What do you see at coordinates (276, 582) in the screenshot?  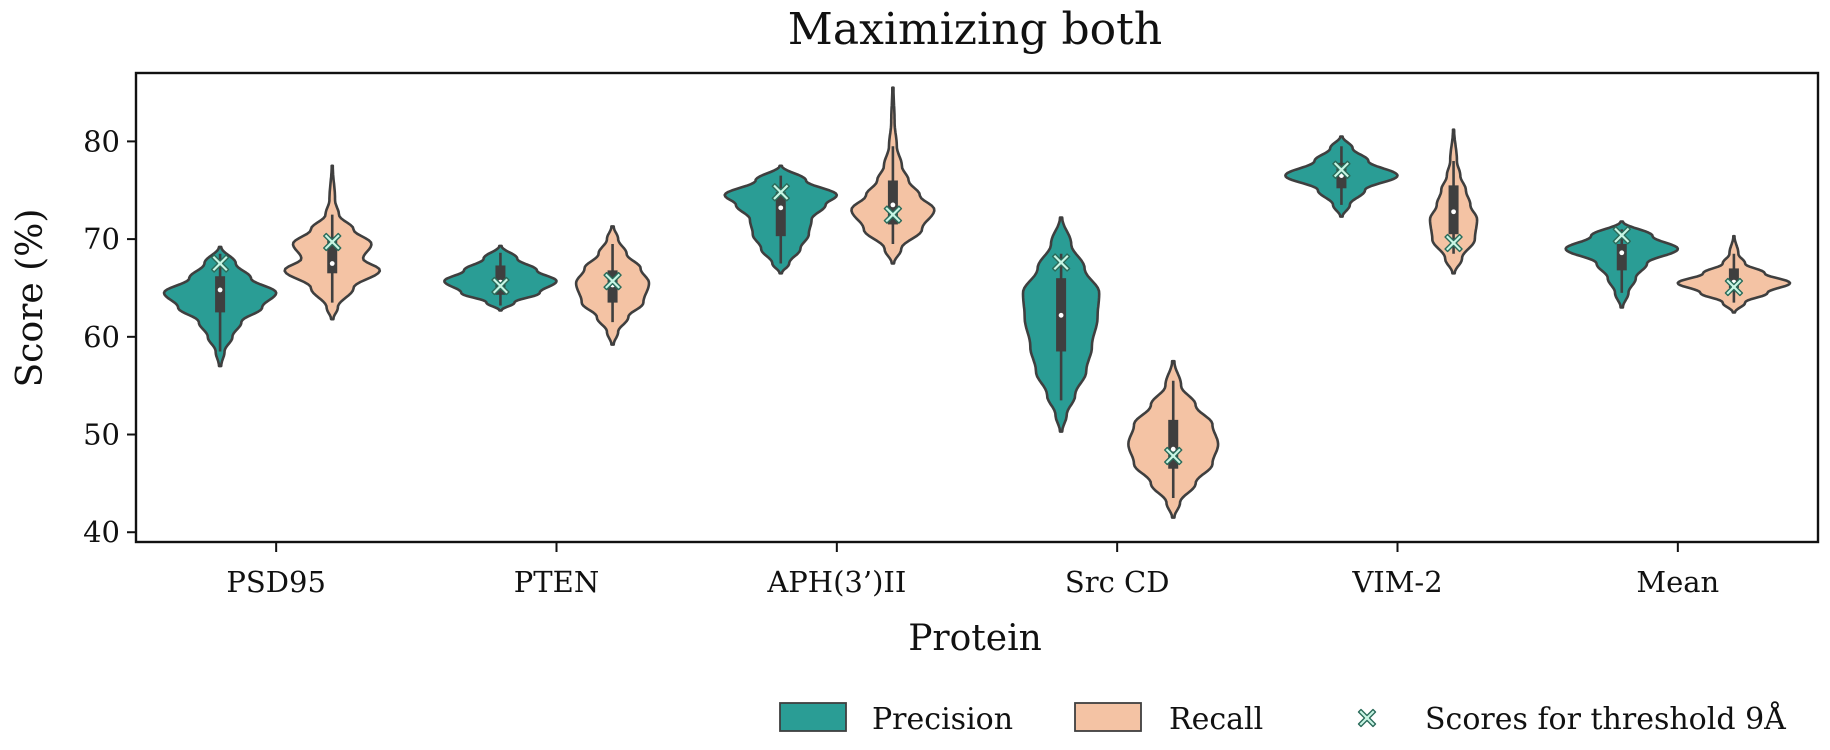 I see `x-tick-label: PSD95` at bounding box center [276, 582].